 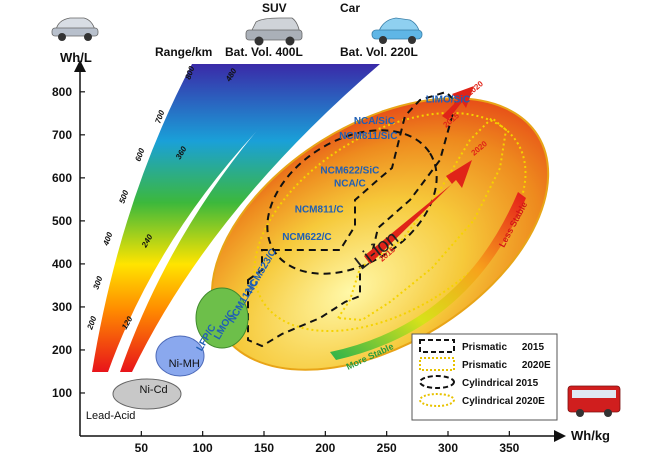 I want to click on suv-title: SUV, so click(x=274, y=8).